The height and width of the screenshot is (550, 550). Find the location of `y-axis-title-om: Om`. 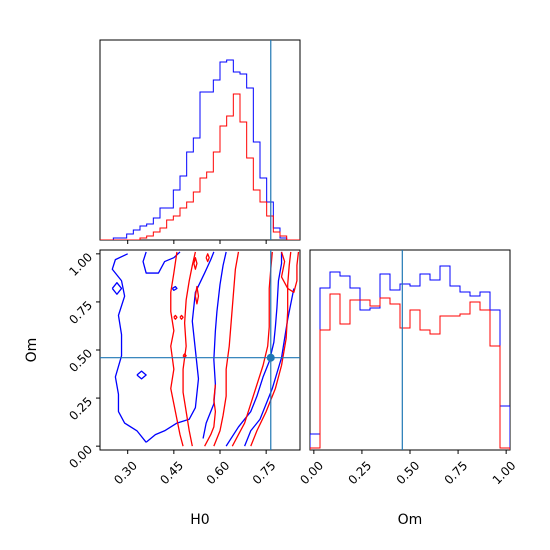

y-axis-title-om: Om is located at coordinates (32, 350).